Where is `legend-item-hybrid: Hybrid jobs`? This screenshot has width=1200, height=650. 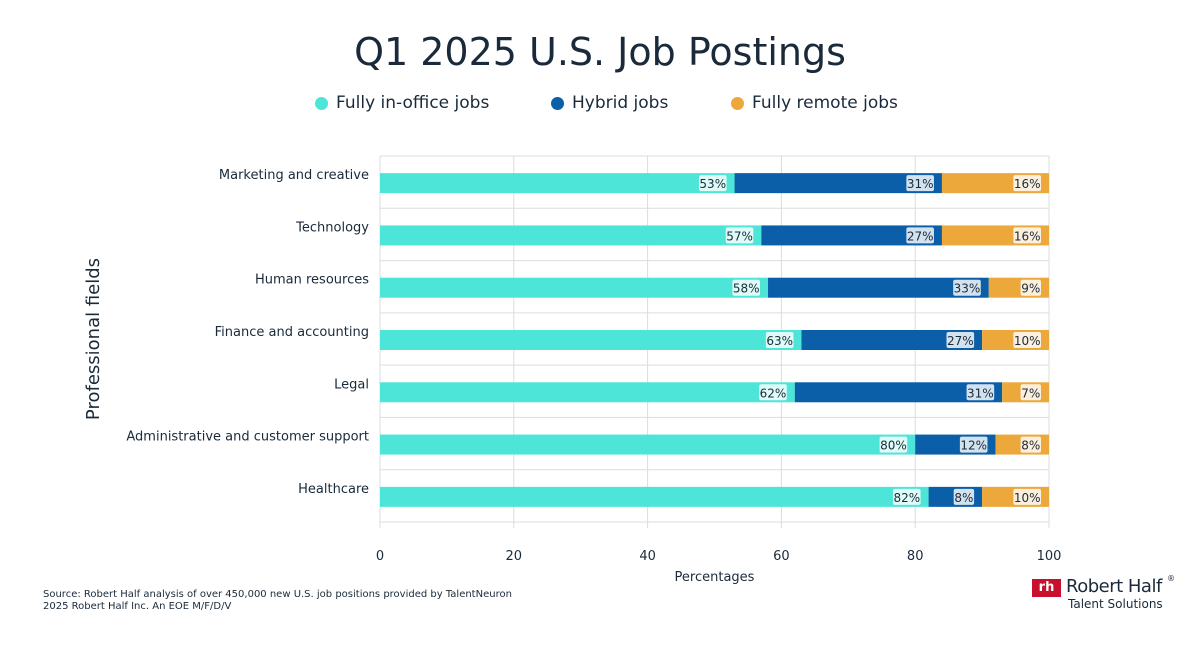
legend-item-hybrid: Hybrid jobs is located at coordinates (609, 103).